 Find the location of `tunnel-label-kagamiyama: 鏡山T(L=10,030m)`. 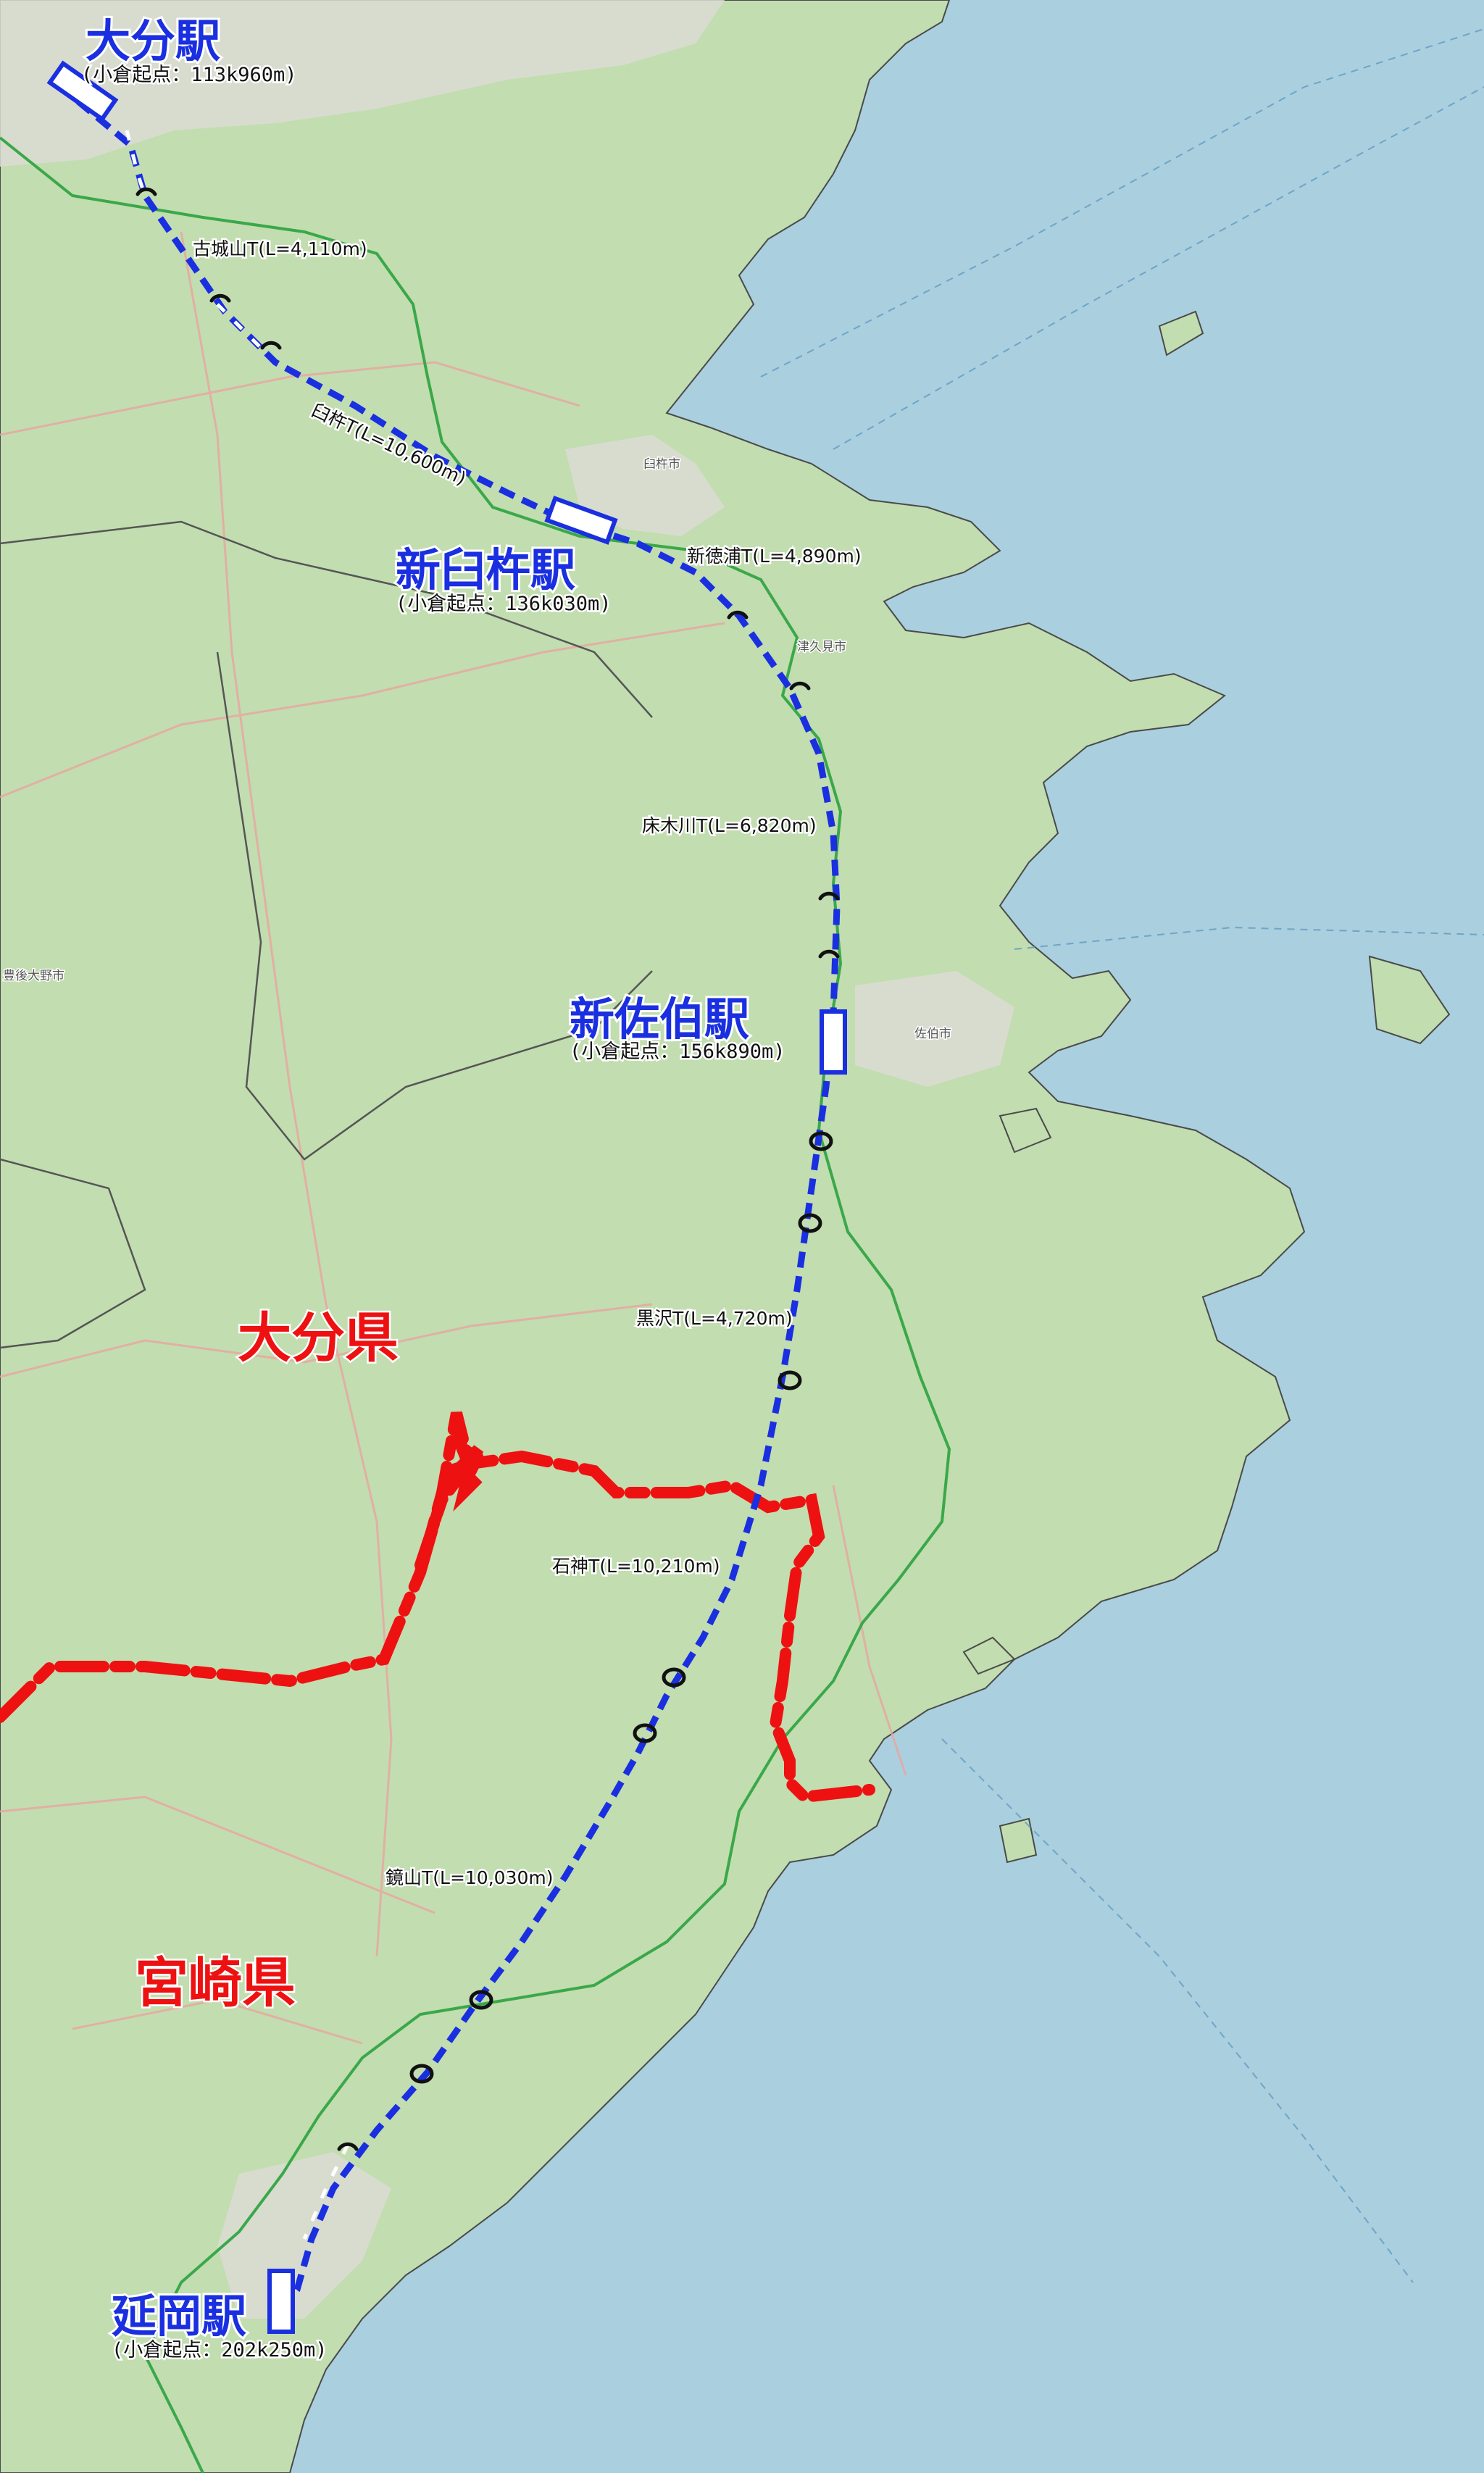

tunnel-label-kagamiyama: 鏡山T(L=10,030m) is located at coordinates (469, 1878).